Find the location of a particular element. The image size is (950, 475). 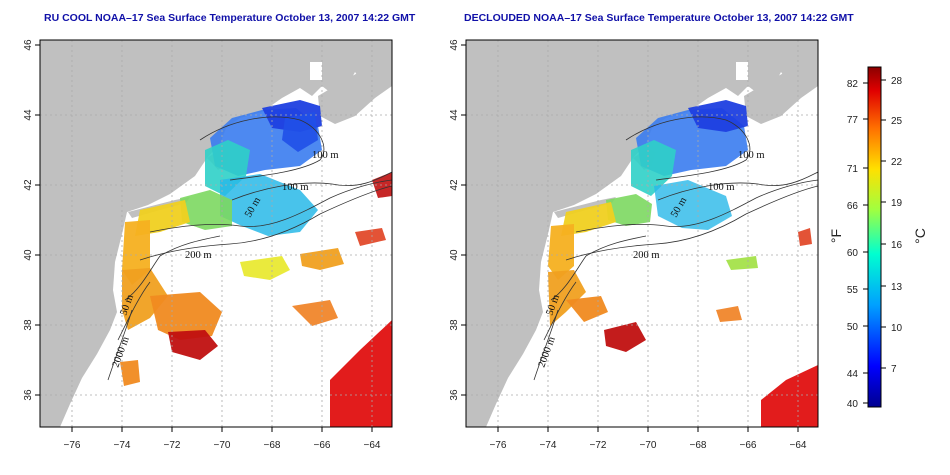

colorbar-c-labels: 28 25 22 19 16 13 10 7 is located at coordinates (897, 225).